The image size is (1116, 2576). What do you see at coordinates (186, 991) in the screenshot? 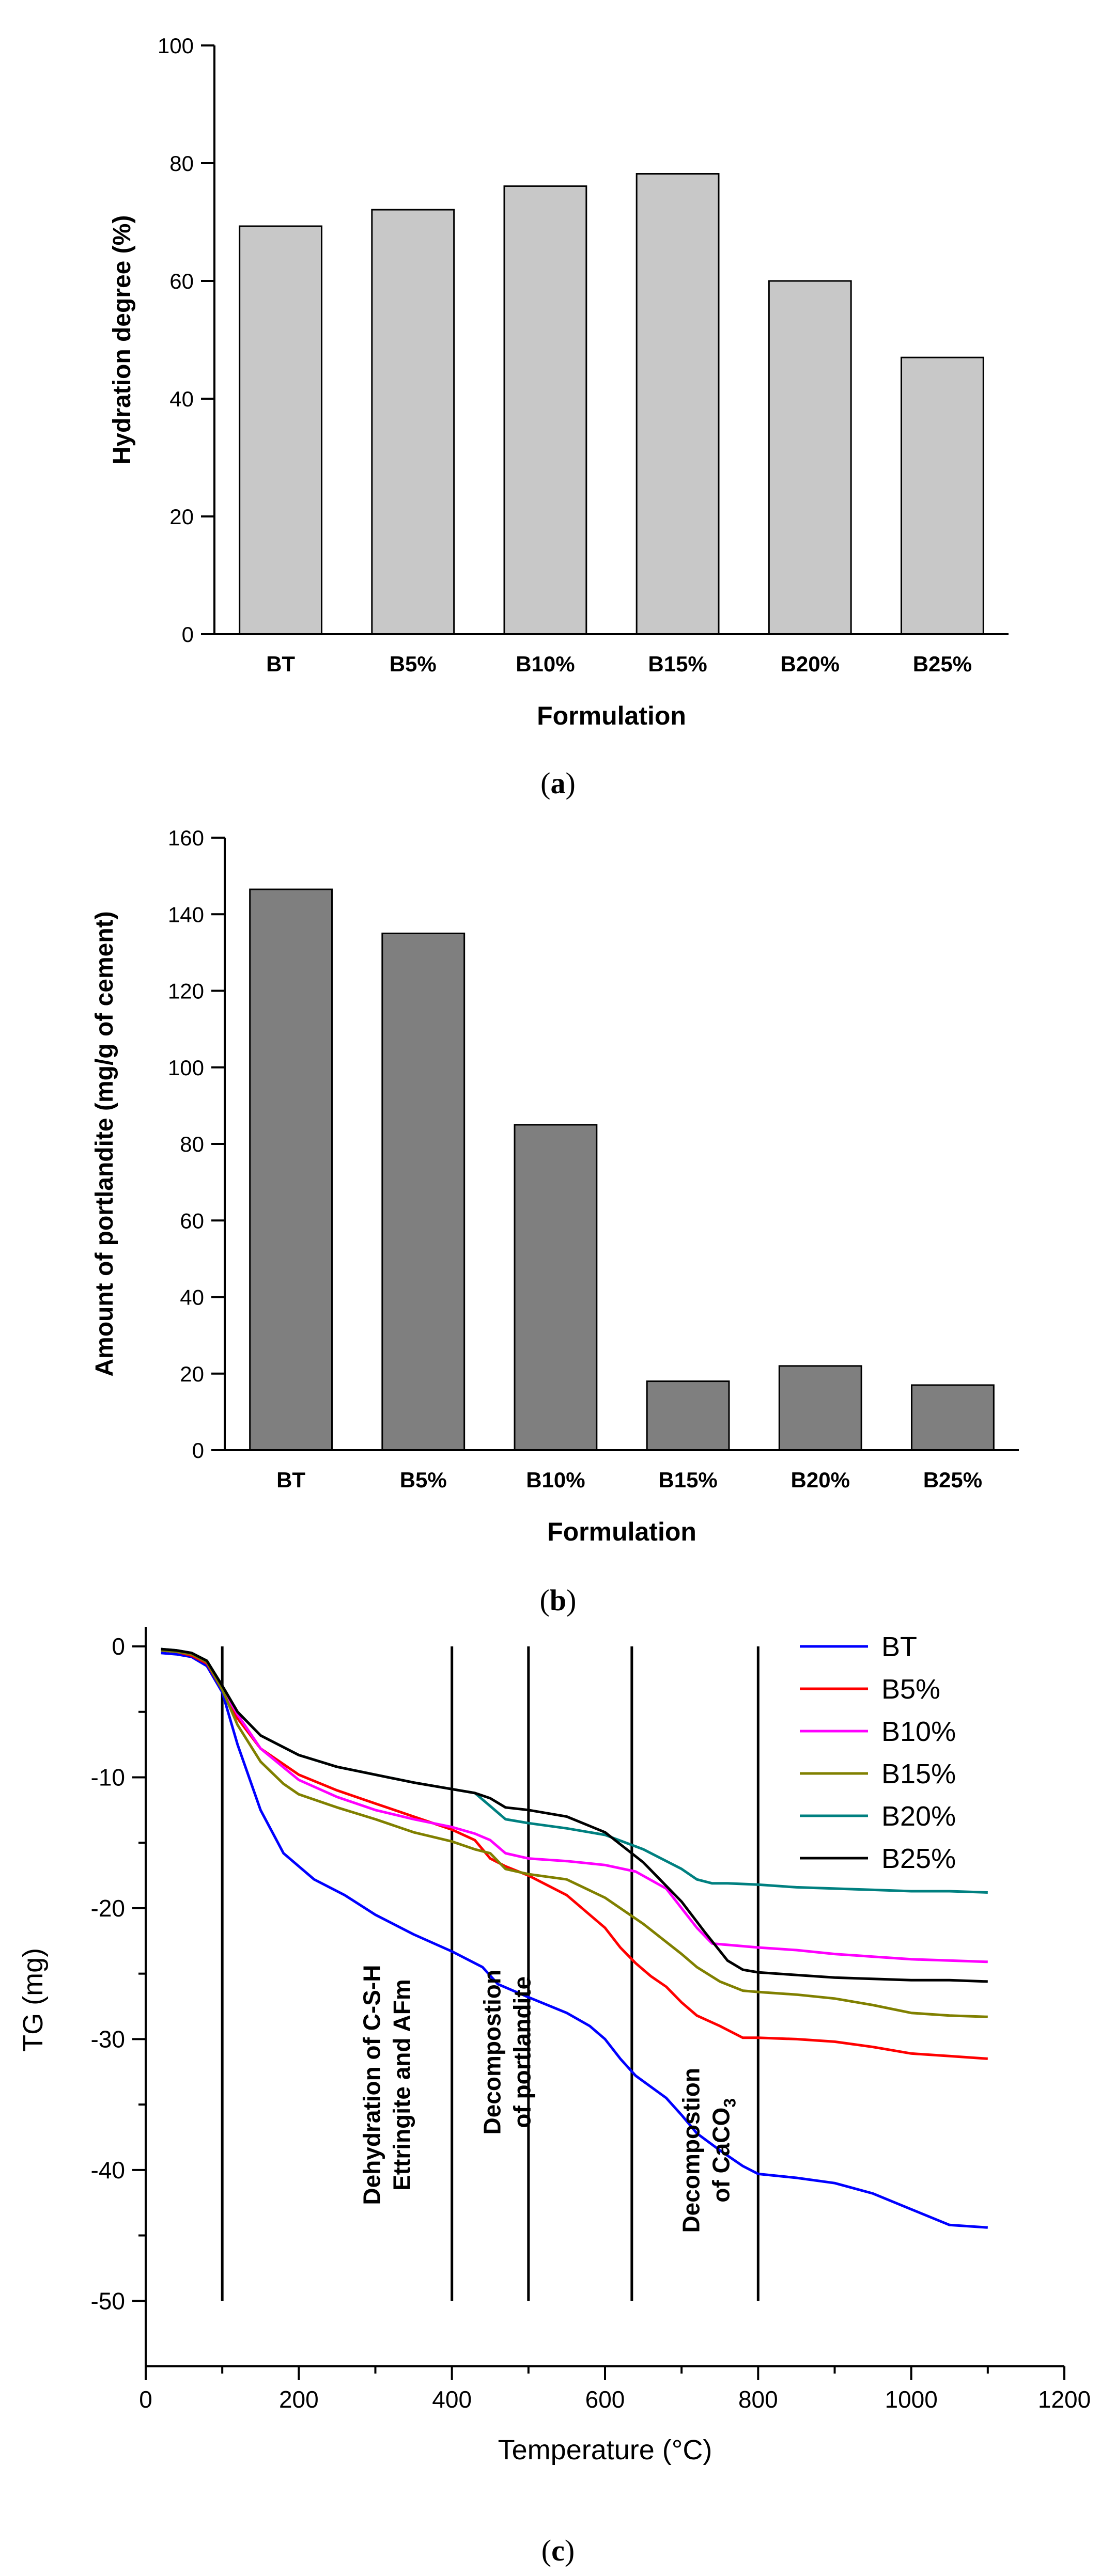
I see `y-tick-label: 120` at bounding box center [186, 991].